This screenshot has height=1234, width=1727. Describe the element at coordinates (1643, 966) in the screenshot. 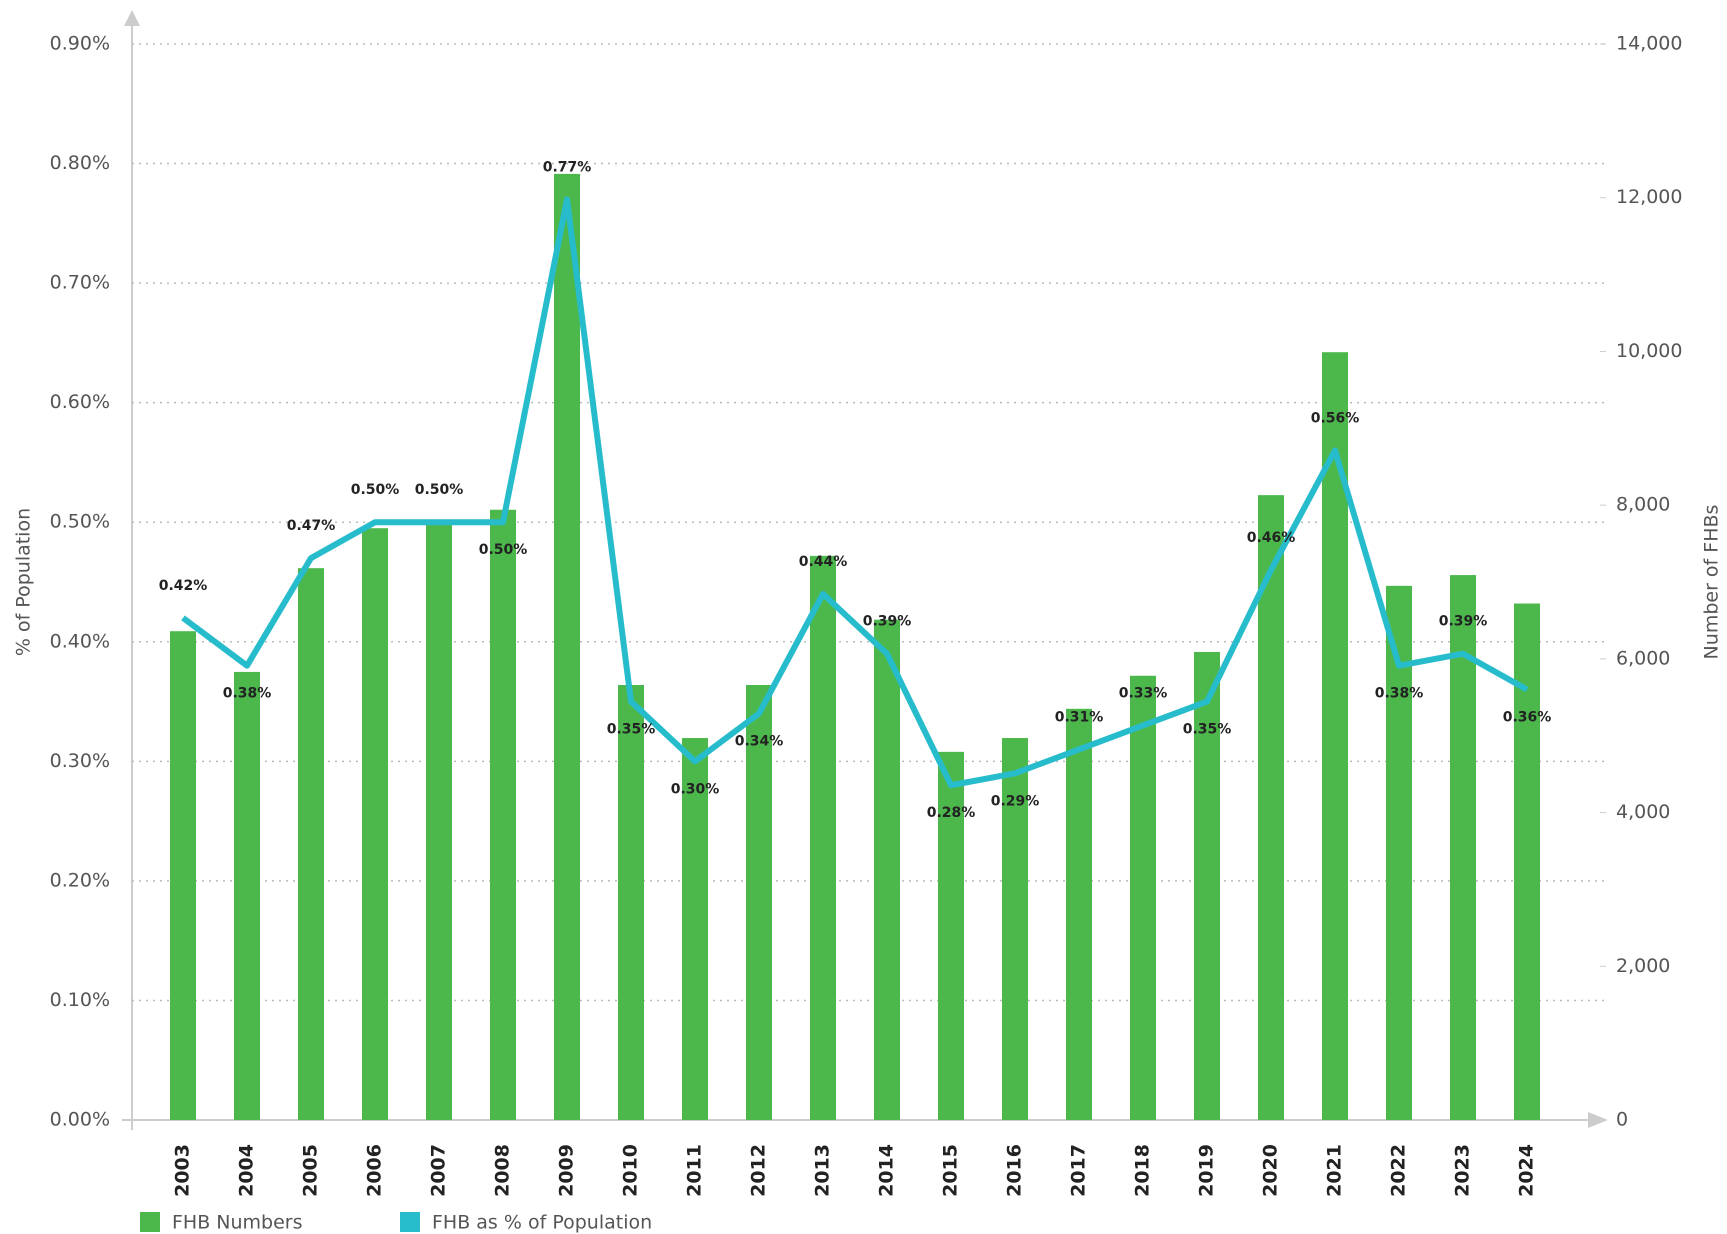

I see `y2-tick-label: 2,000` at that location.